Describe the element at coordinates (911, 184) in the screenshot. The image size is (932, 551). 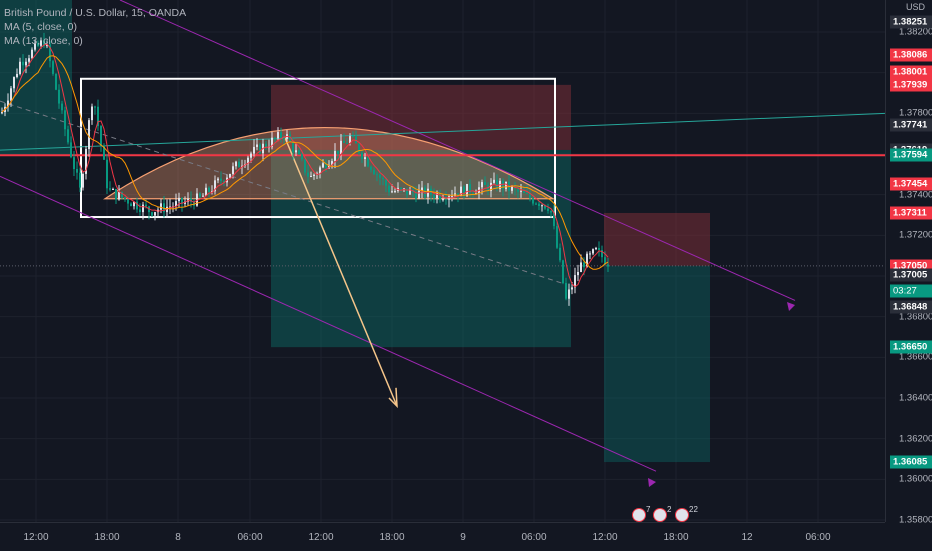
I see `price-label: 1.37454` at that location.